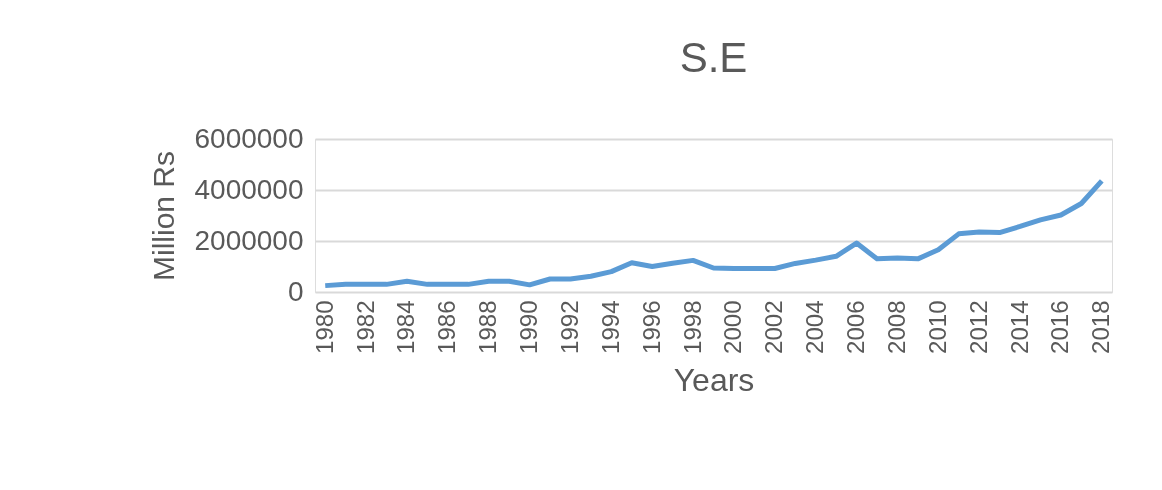 Image resolution: width=1162 pixels, height=490 pixels. I want to click on y-tick-label: 0, so click(295, 291).